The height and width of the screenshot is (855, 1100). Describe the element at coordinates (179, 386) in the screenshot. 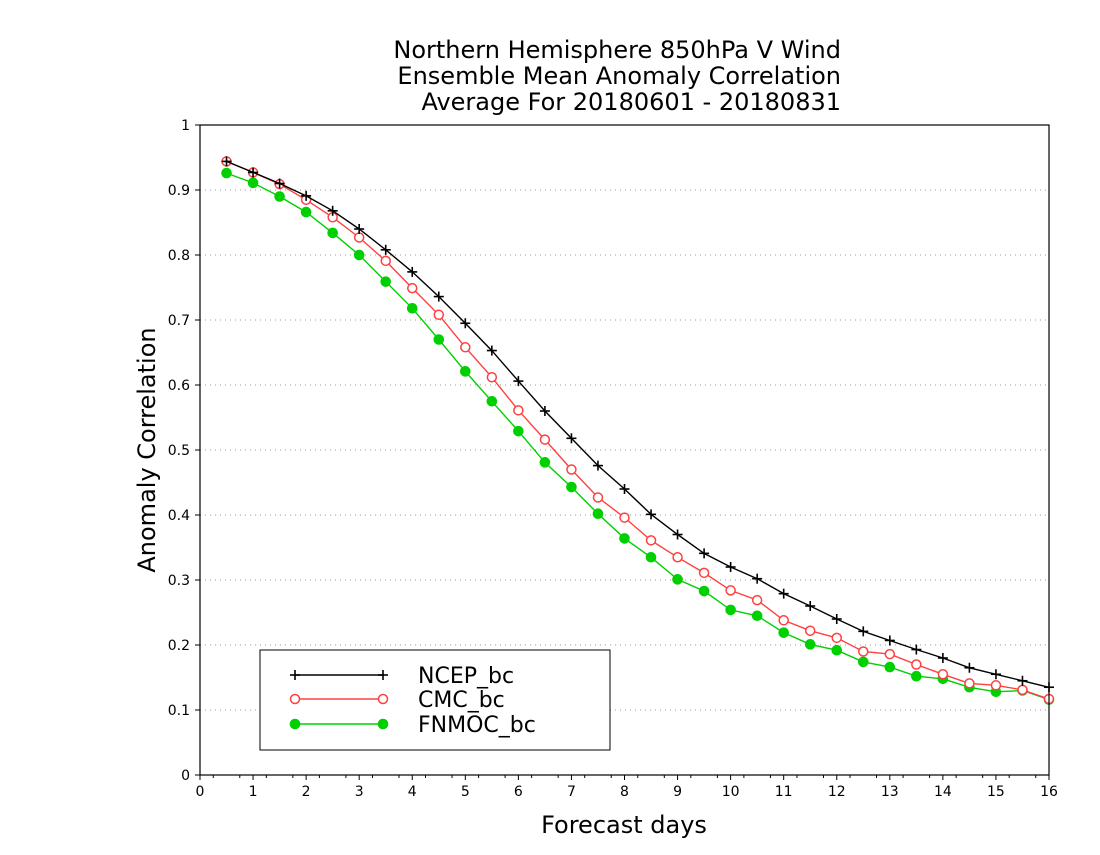

I see `y-tick-label: 0.6` at that location.